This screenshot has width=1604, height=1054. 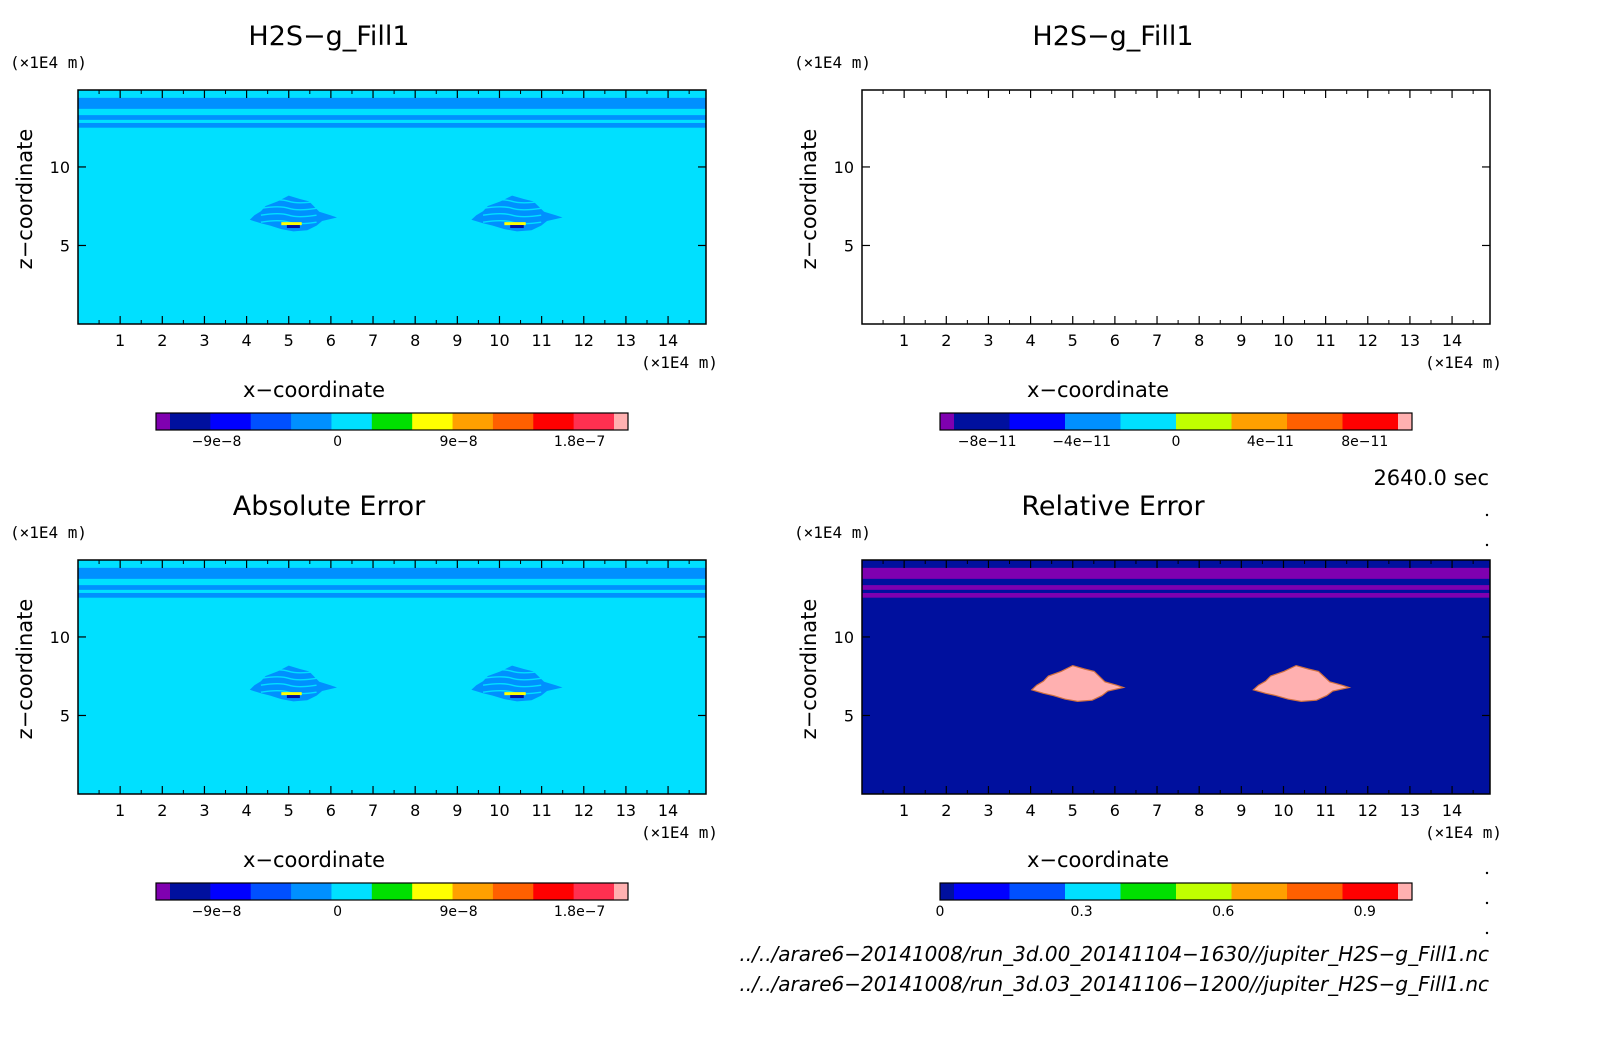 I want to click on cloud-shape, so click(x=1078, y=683).